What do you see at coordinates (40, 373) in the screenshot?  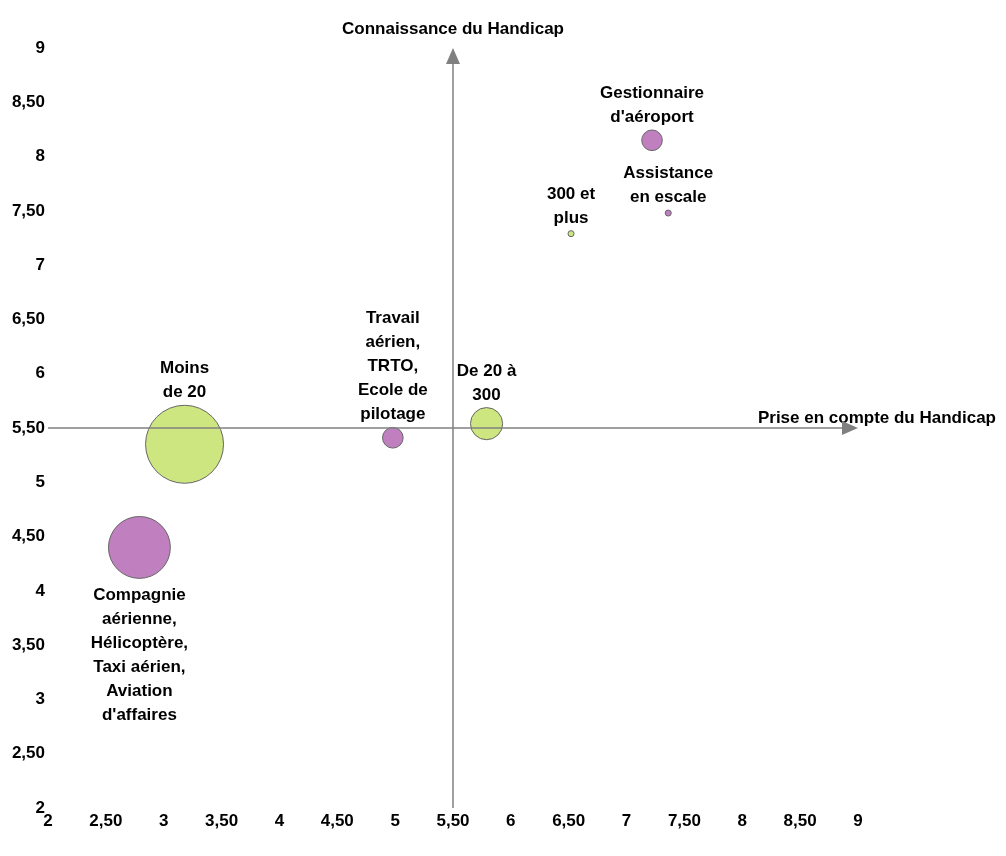 I see `y-tick-label: 6` at bounding box center [40, 373].